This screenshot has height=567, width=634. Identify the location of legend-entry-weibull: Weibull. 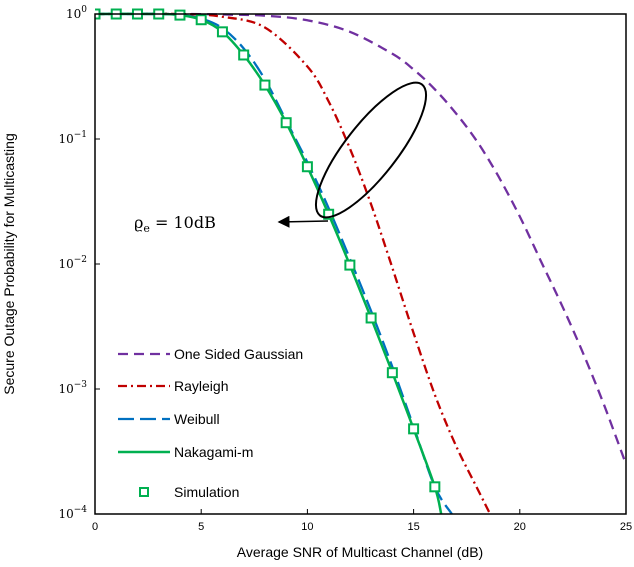
(169, 419).